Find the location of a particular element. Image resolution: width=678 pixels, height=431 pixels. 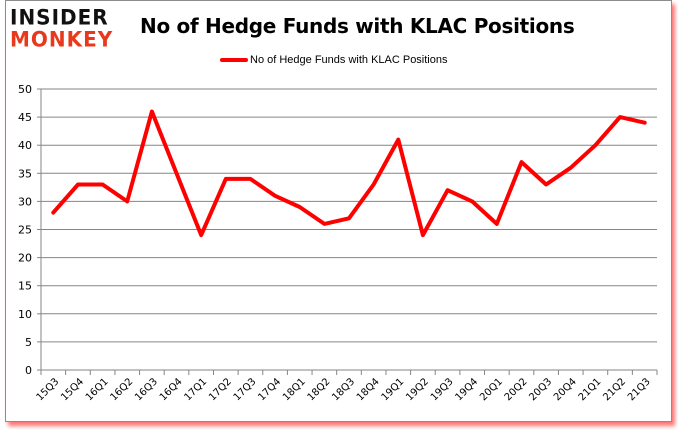

legend-line-swatch-icon is located at coordinates (234, 60).